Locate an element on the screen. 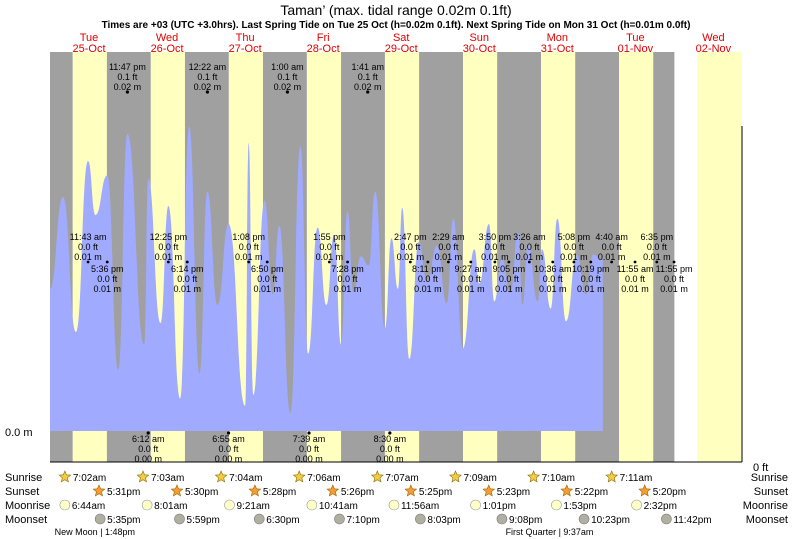 Image resolution: width=793 pixels, height=539 pixels. sunset-time: 5:31pm is located at coordinates (123, 492).